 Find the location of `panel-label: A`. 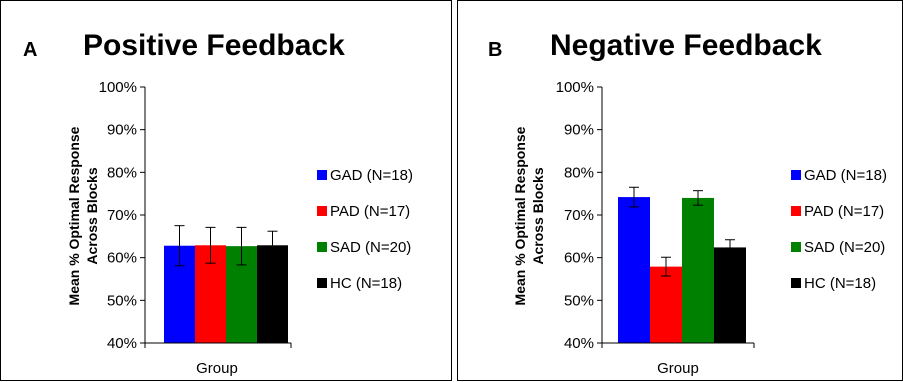

panel-label: A is located at coordinates (30, 50).